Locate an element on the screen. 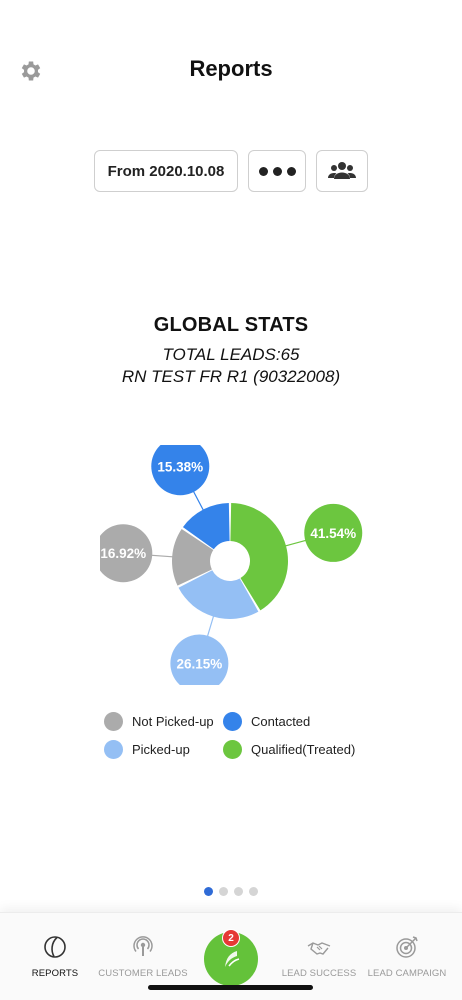 This screenshot has height=1000, width=462. app-logo-icon is located at coordinates (232, 959).